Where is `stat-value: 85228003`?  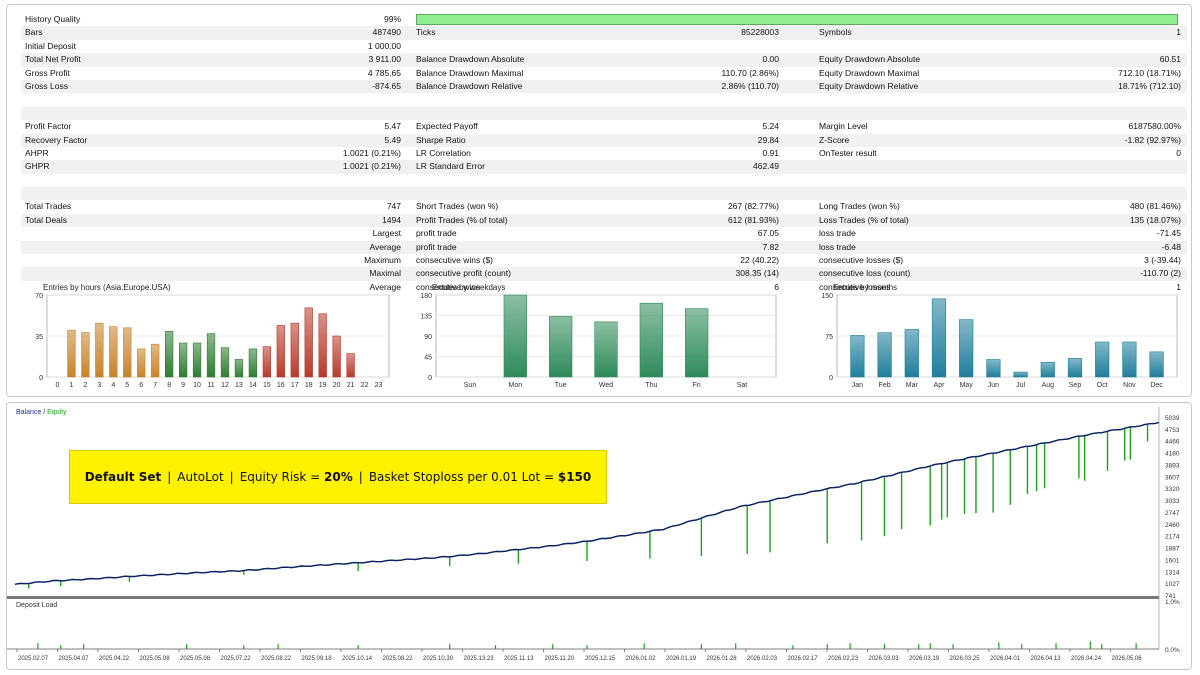 stat-value: 85228003 is located at coordinates (760, 32).